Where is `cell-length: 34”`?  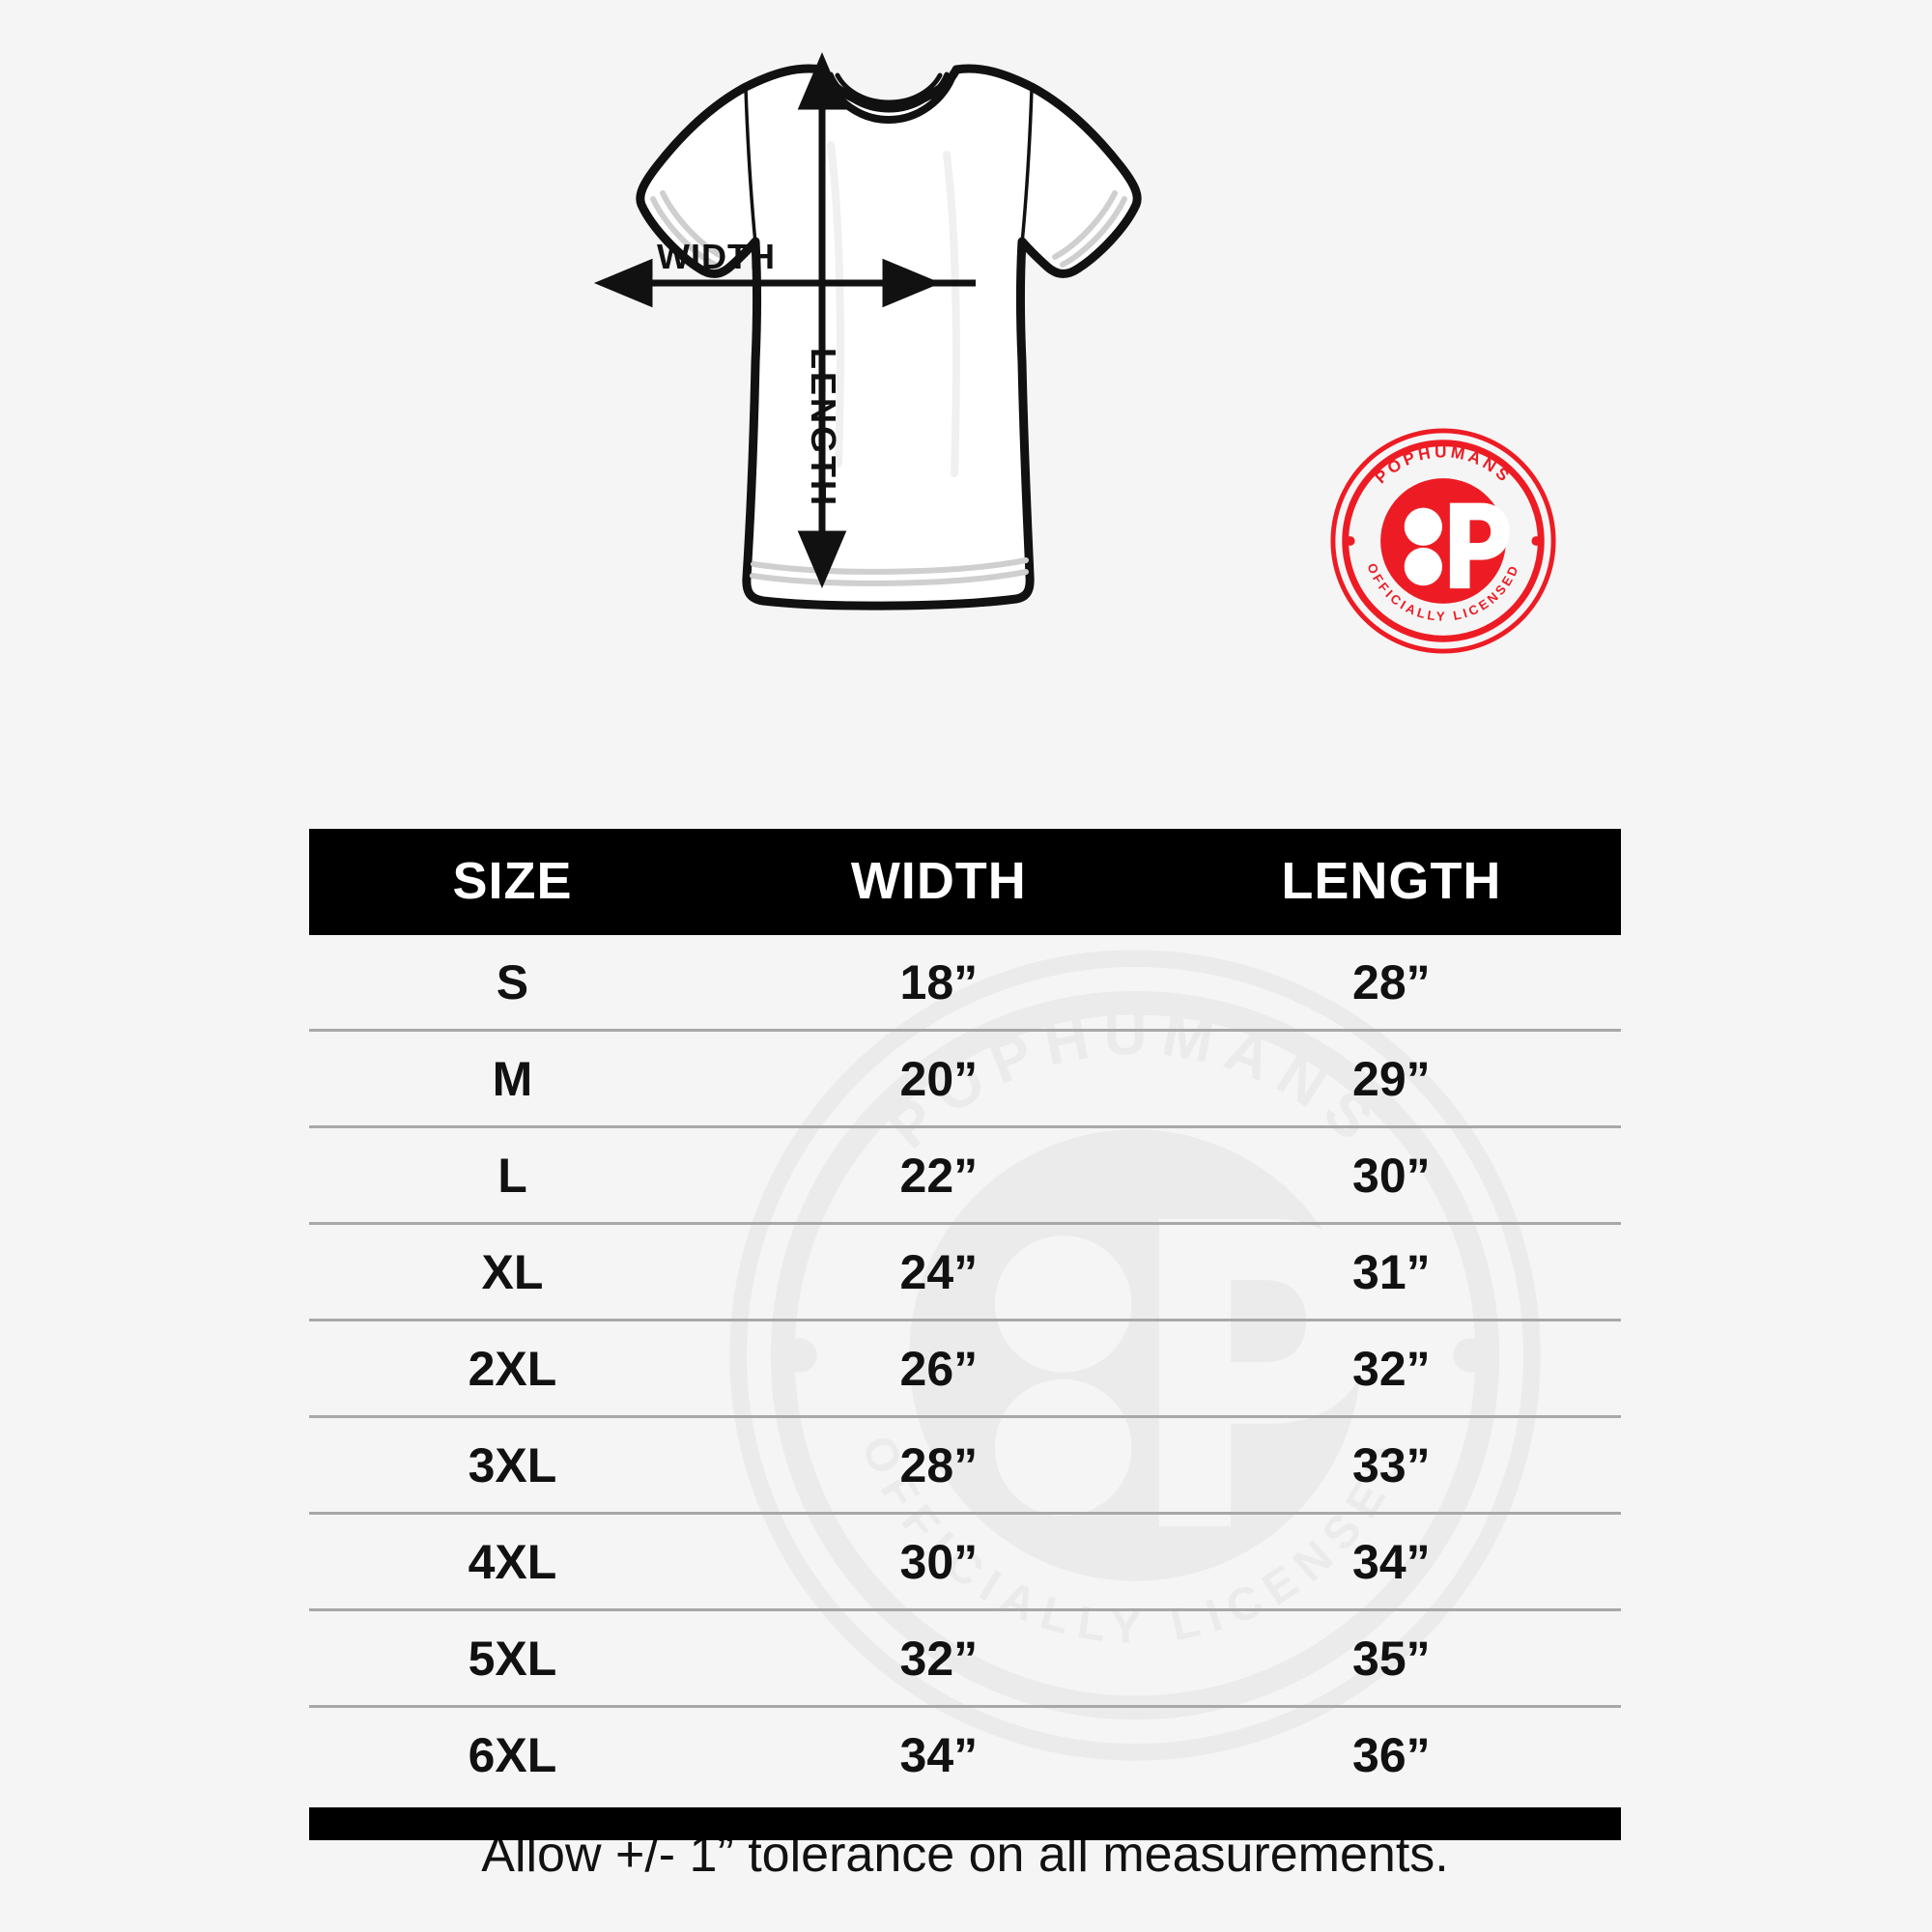
cell-length: 34” is located at coordinates (1391, 1562).